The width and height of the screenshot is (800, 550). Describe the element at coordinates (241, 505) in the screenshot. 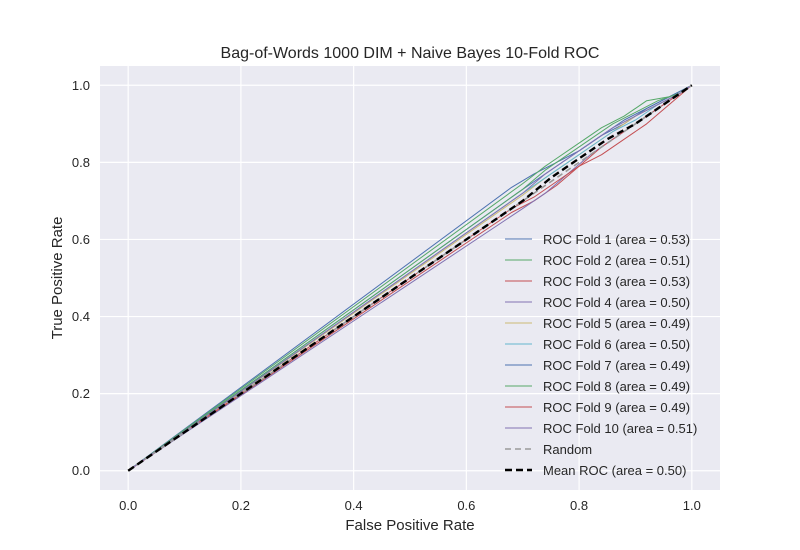

I see `x-tick-label: 0.2` at that location.